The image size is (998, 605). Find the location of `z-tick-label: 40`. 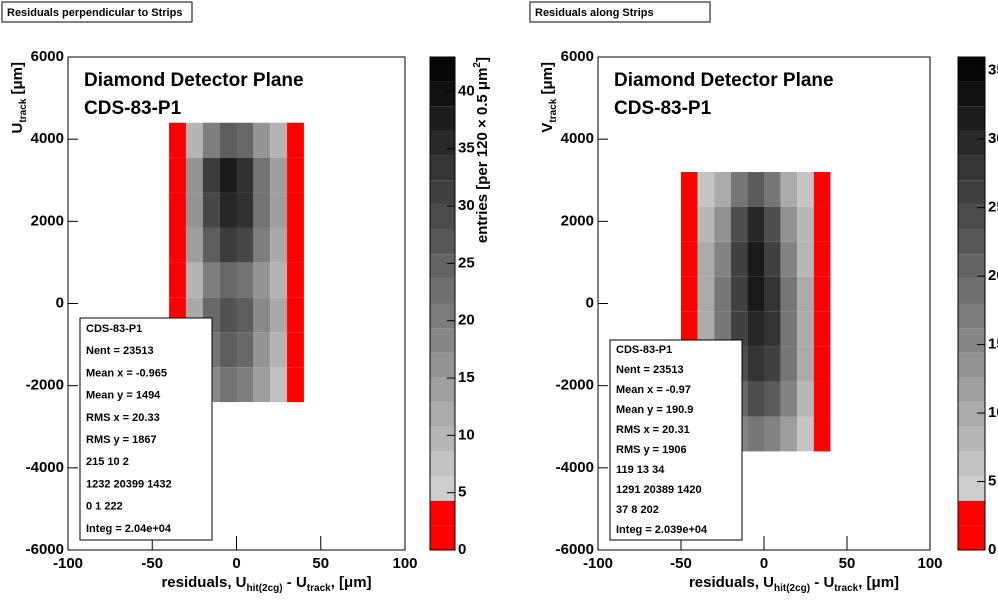

z-tick-label: 40 is located at coordinates (466, 90).